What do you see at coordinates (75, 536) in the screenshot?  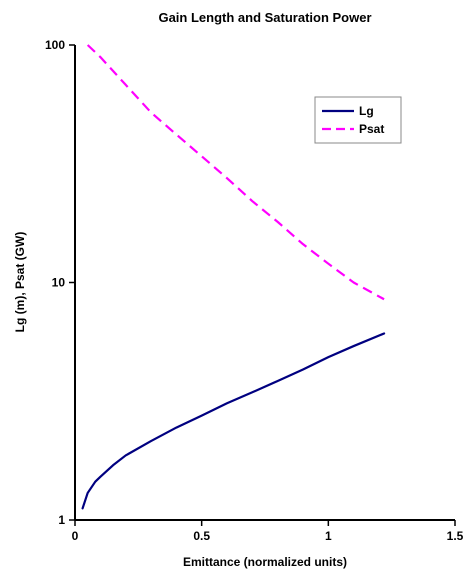 I see `x-tick-label: 0` at bounding box center [75, 536].